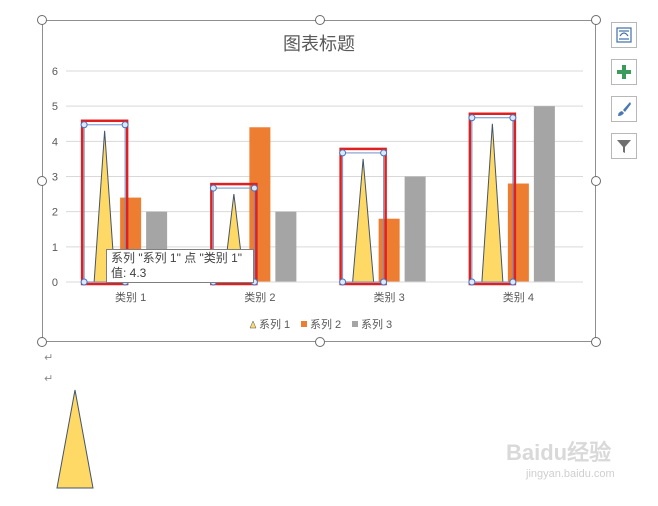  I want to click on chart-styles-button, so click(624, 109).